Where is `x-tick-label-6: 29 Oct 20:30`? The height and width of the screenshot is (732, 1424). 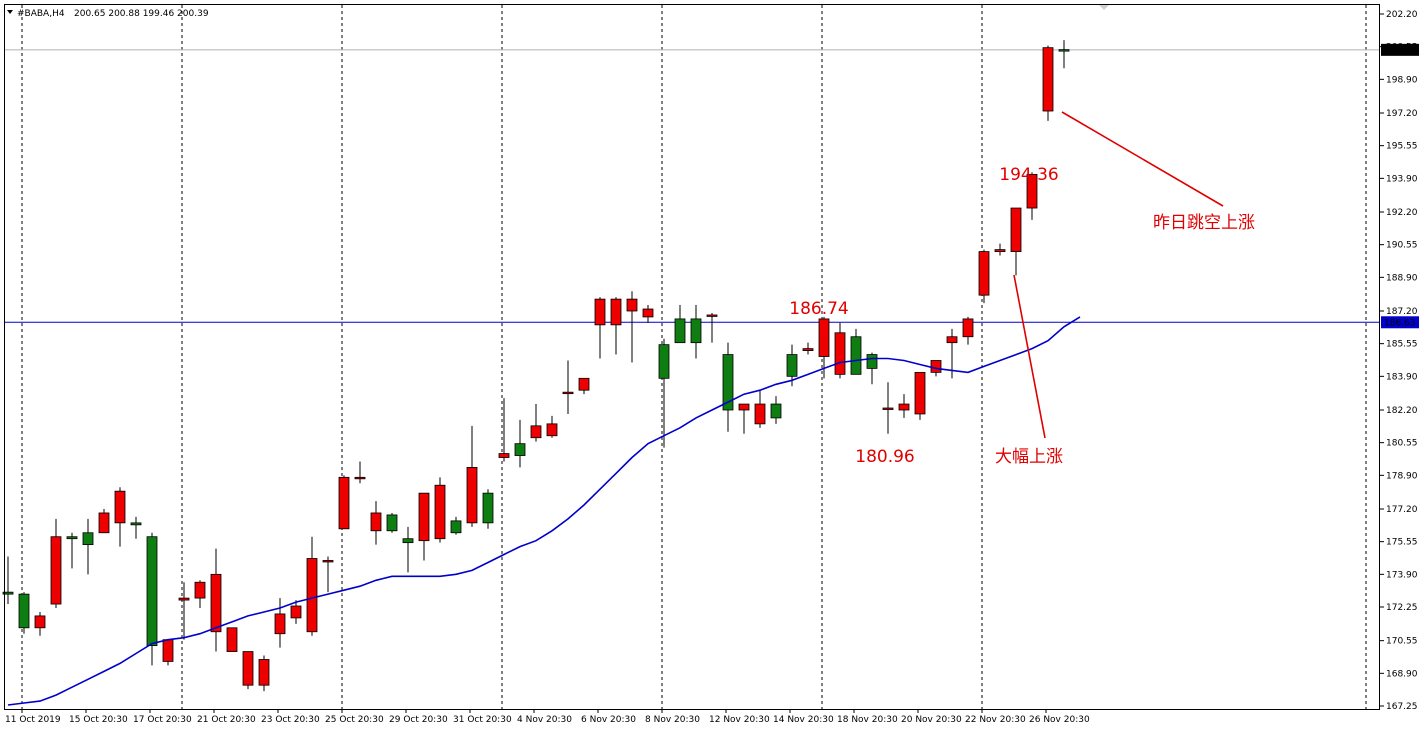 x-tick-label-6: 29 Oct 20:30 is located at coordinates (418, 720).